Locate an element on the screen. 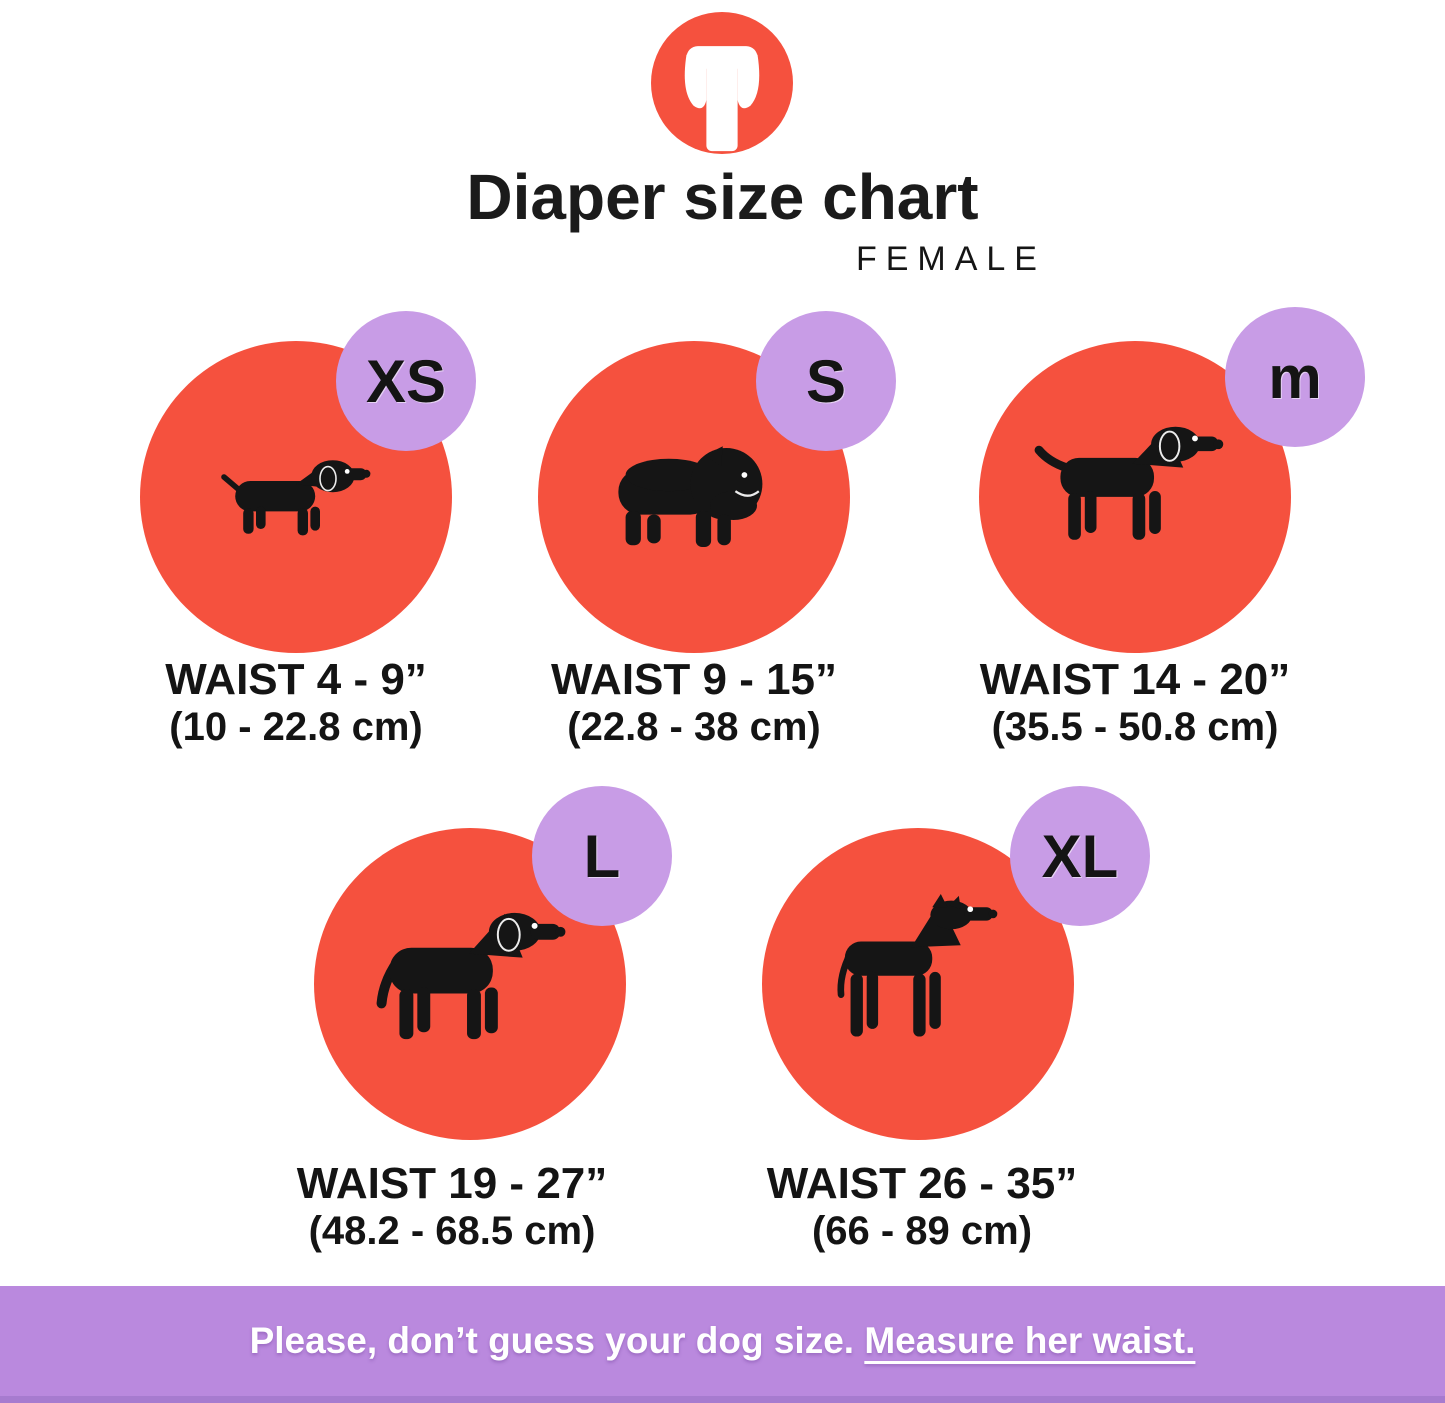 Image resolution: width=1445 pixels, height=1403 pixels. waist-cm-l: (48.2 - 68.5 cm) is located at coordinates (452, 1231).